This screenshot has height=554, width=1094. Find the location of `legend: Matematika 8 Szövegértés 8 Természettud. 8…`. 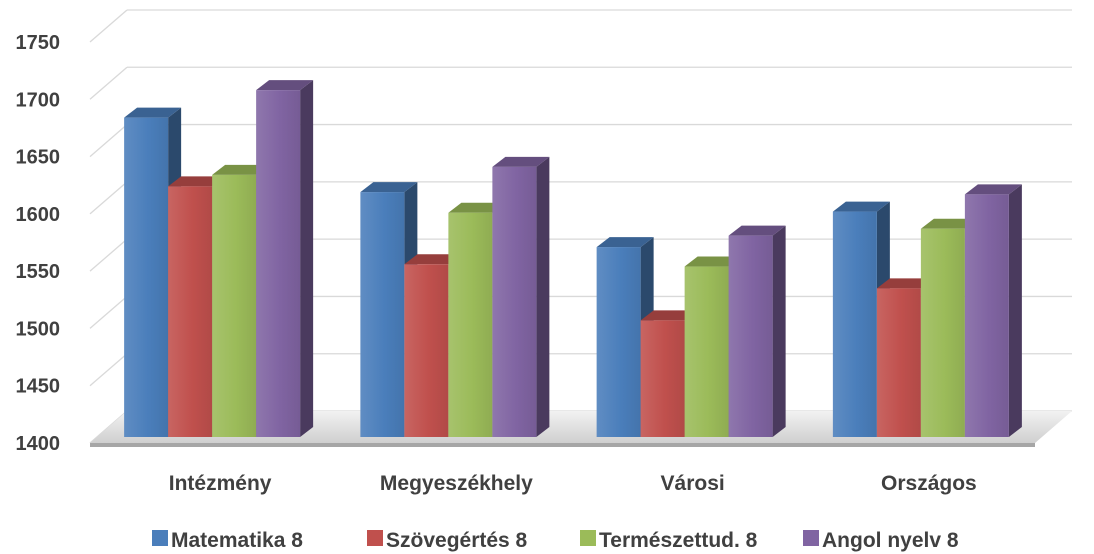

legend: Matematika 8 Szövegértés 8 Természettud. 8… is located at coordinates (555, 540).